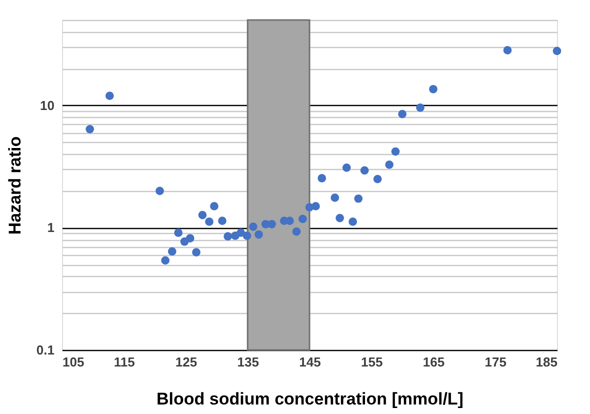 This screenshot has height=414, width=590. What do you see at coordinates (124, 362) in the screenshot?
I see `x-tick-label: 115` at bounding box center [124, 362].